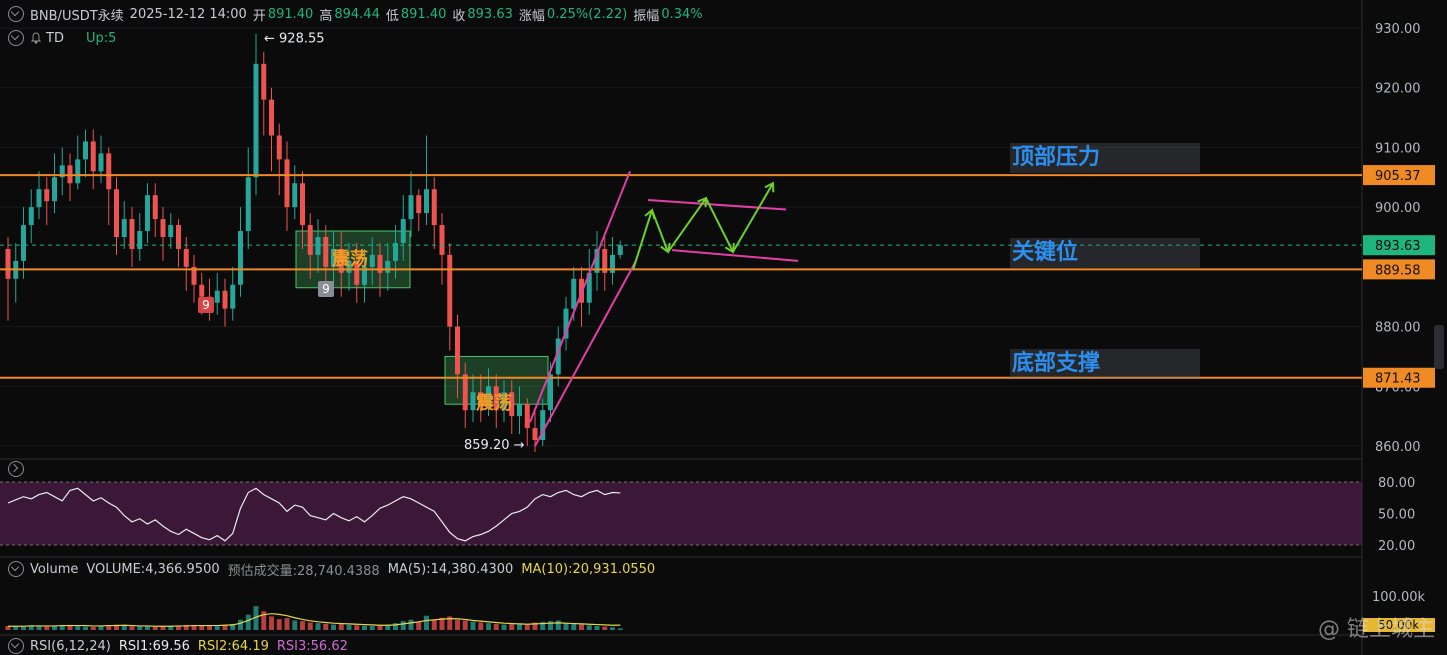  Describe the element at coordinates (303, 571) in the screenshot. I see `volume-estimated: 预估成交量:28,740.4388` at that location.